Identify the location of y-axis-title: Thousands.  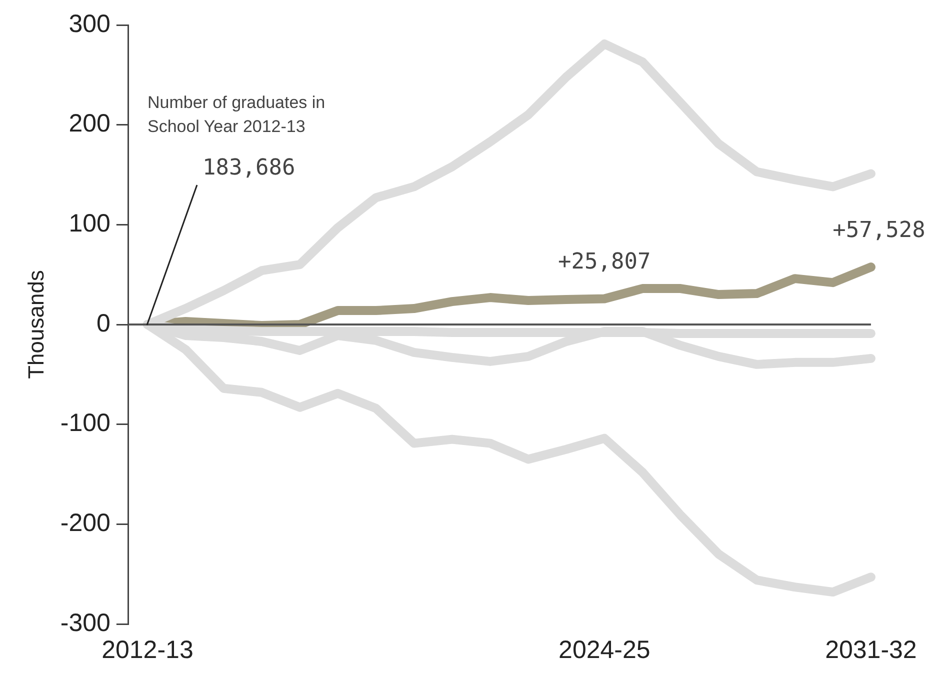
(35, 324).